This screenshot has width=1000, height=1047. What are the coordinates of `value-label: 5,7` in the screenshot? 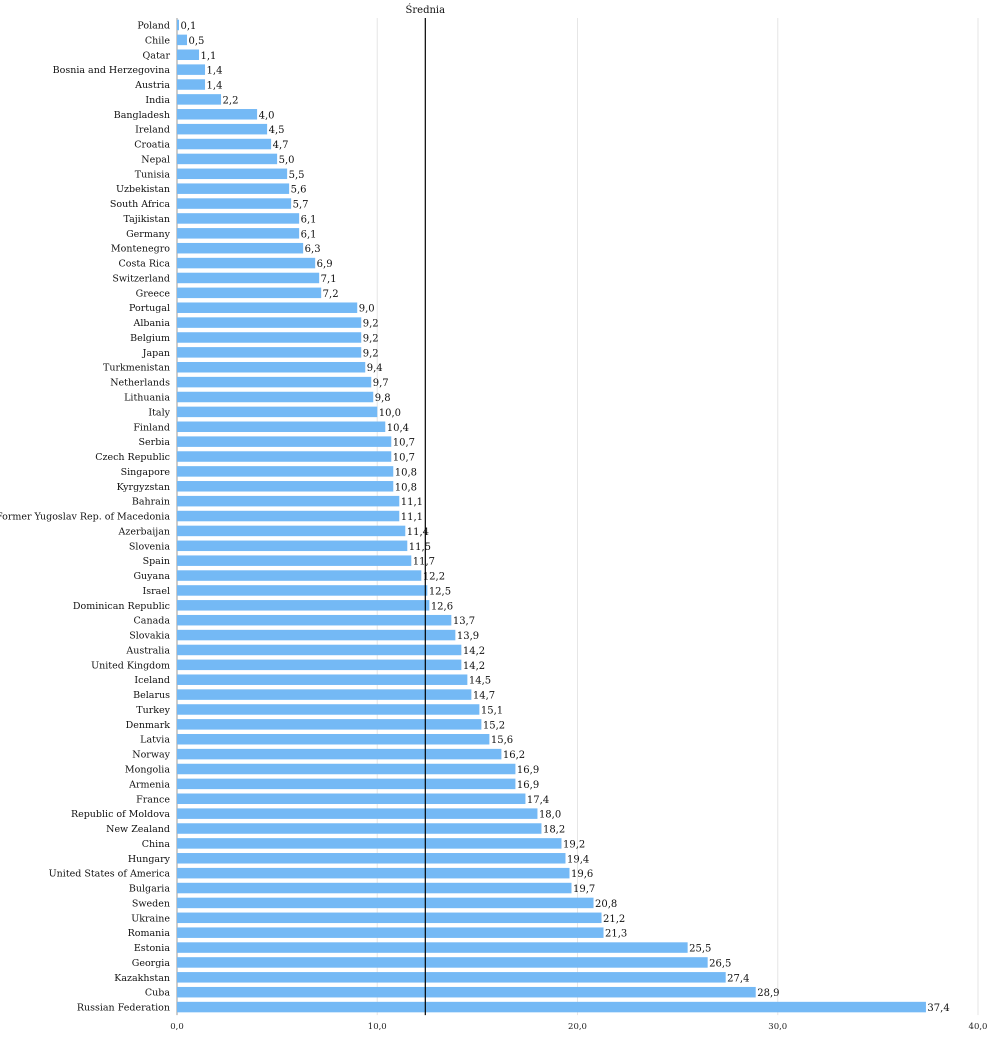 It's located at (301, 205).